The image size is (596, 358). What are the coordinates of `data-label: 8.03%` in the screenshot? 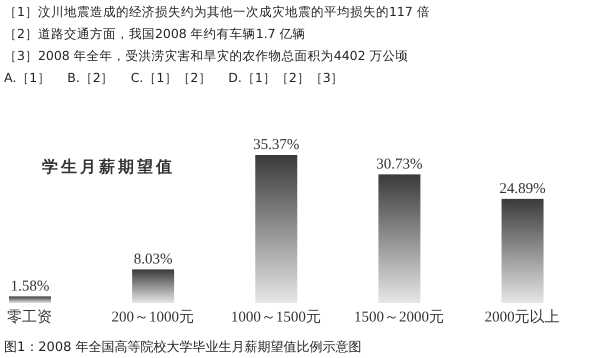 It's located at (153, 259).